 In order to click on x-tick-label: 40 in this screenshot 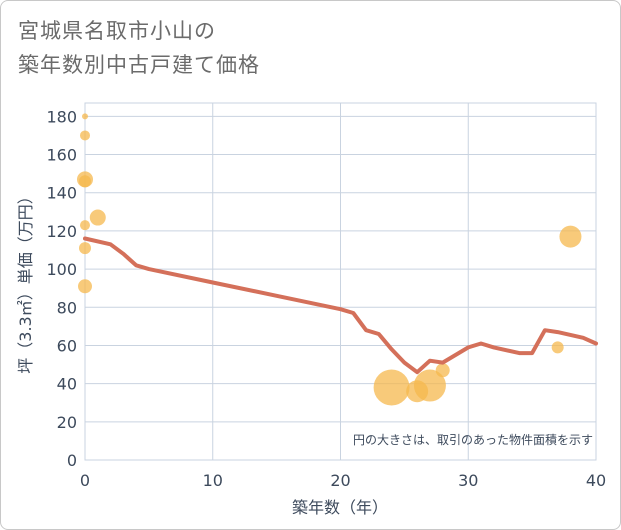, I will do `click(596, 480)`.